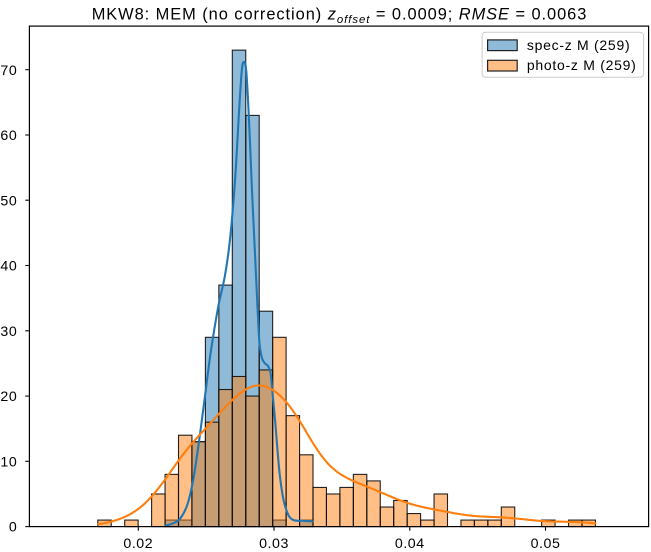 The image size is (651, 552). What do you see at coordinates (582, 65) in the screenshot?
I see `svg-text: photo-z M (259)` at bounding box center [582, 65].